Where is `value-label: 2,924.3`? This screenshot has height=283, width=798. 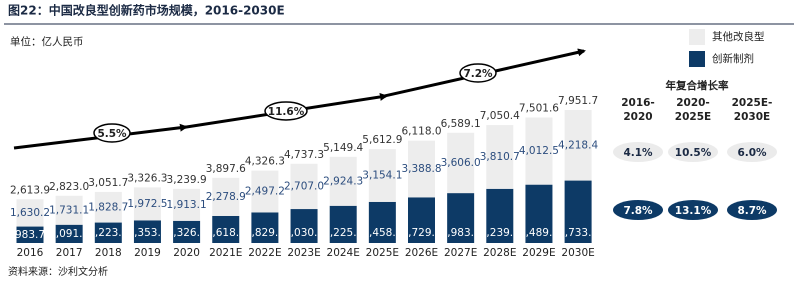
value-label: 2,924.3 is located at coordinates (343, 181).